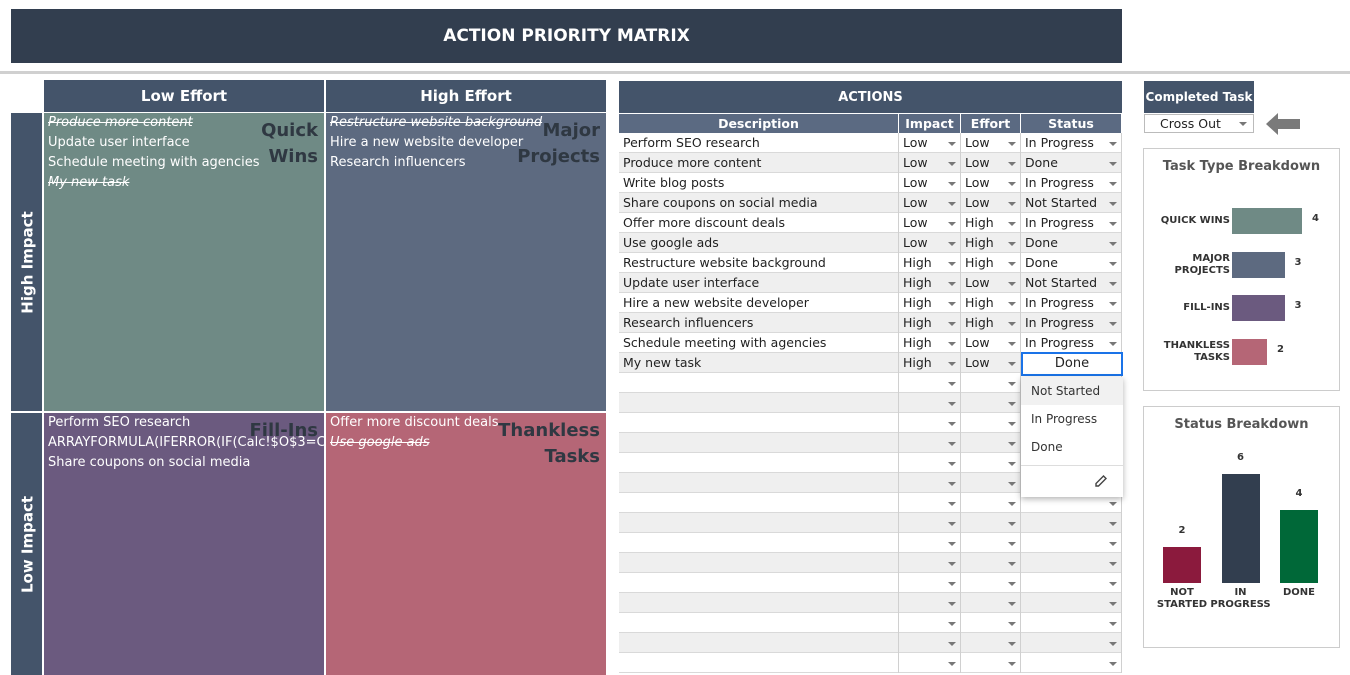 This screenshot has width=1350, height=675. Describe the element at coordinates (977, 362) in the screenshot. I see `cell-text: Low` at that location.